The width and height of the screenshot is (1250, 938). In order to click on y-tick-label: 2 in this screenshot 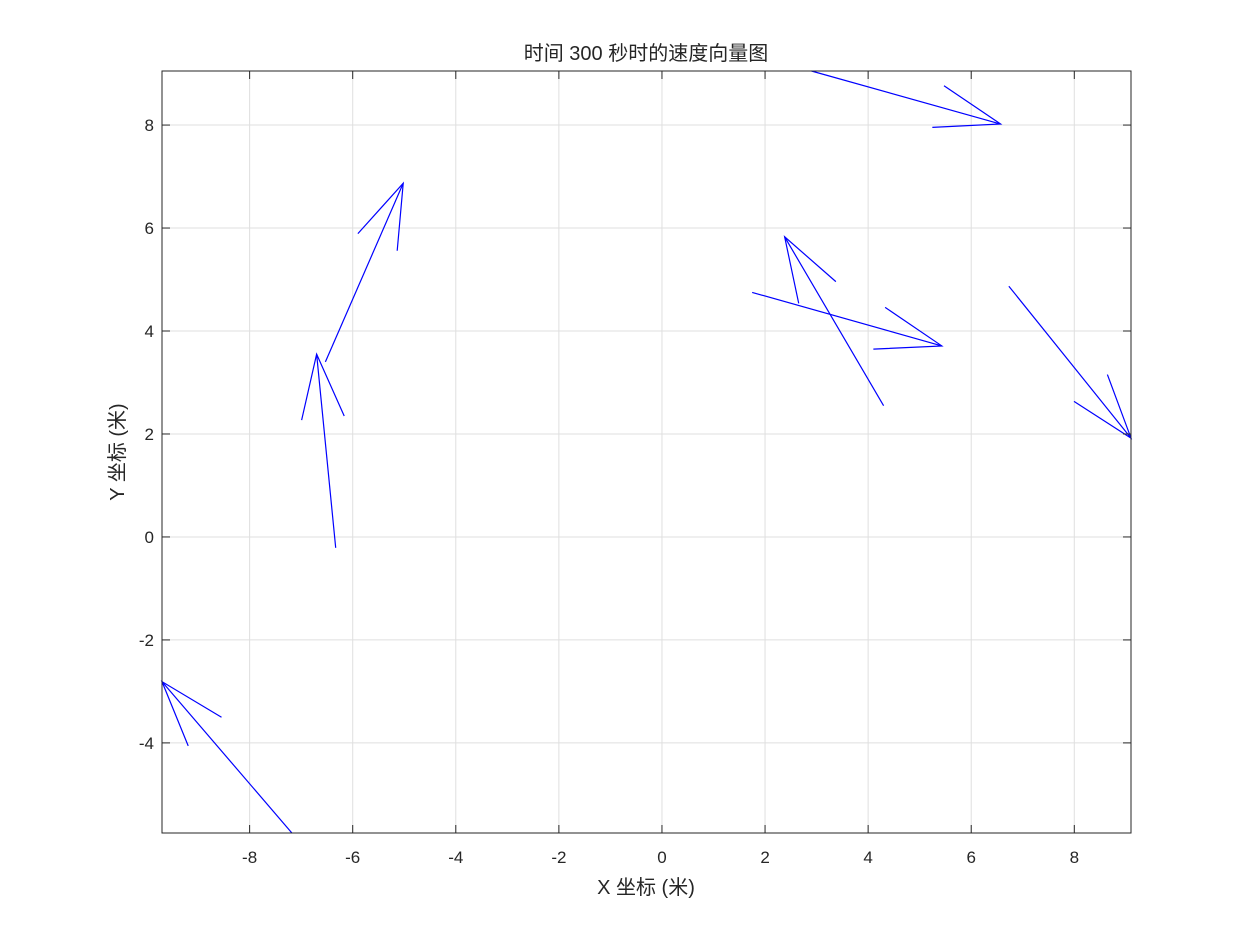, I will do `click(149, 434)`.